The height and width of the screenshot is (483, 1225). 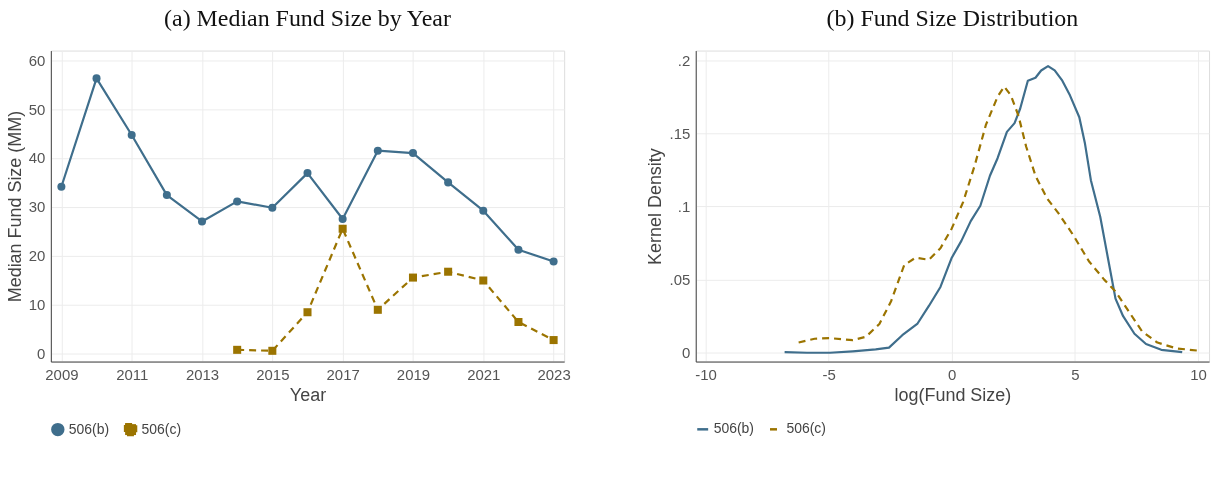 I want to click on x-tick-label: 5, so click(x=1075, y=374).